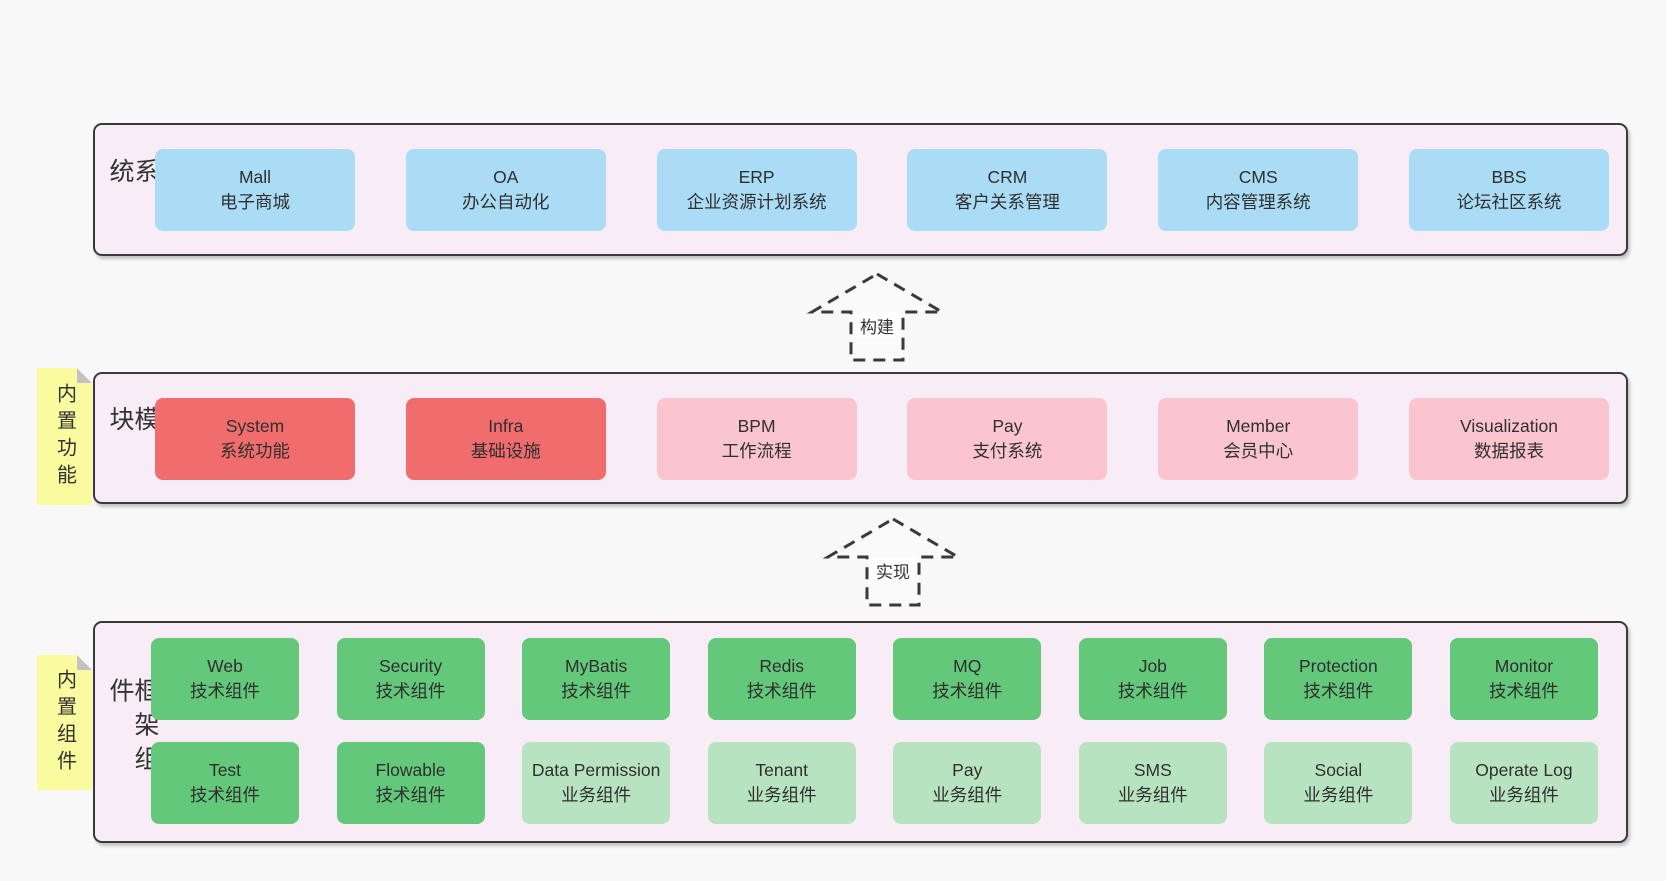 The image size is (1666, 881). I want to click on box-pay-biz: Pay 业务组件, so click(967, 783).